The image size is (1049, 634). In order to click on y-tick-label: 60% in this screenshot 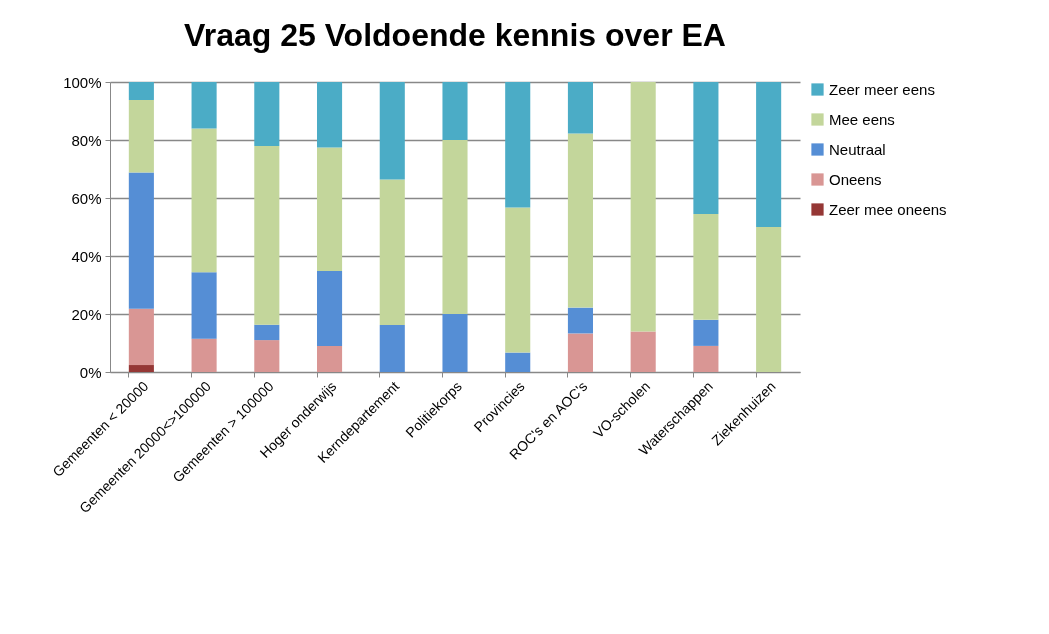, I will do `click(86, 198)`.